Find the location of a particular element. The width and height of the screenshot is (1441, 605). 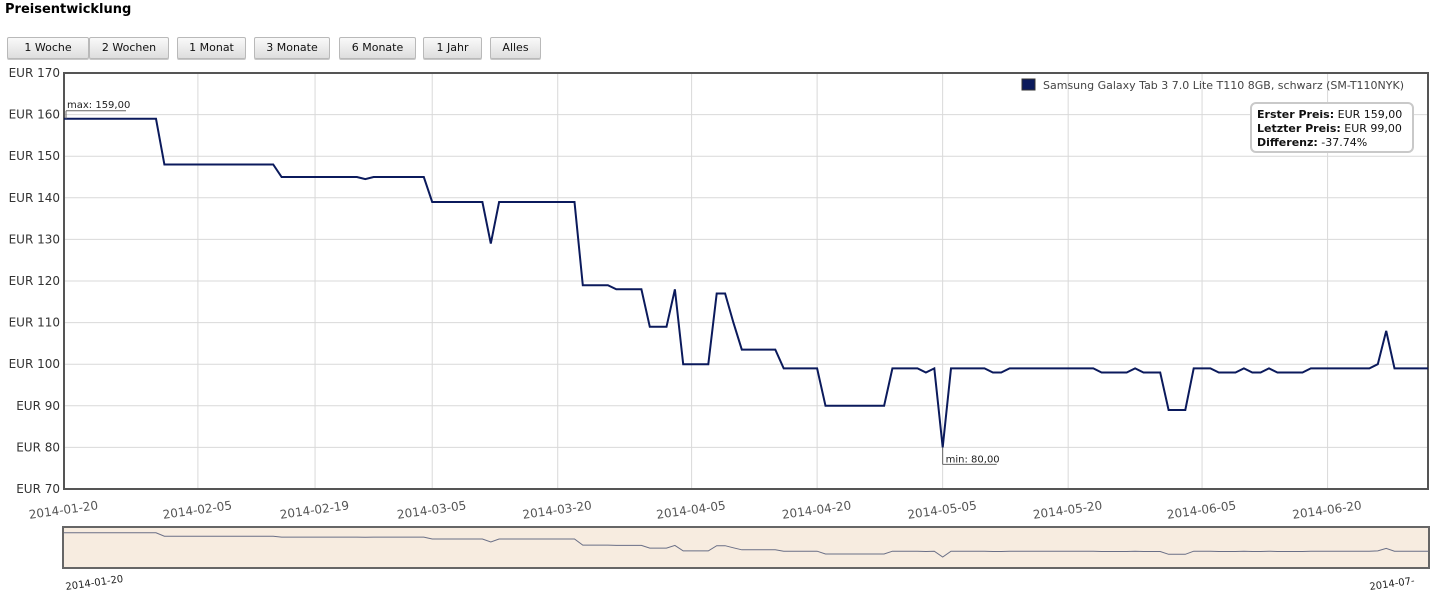

range-button-1-year: 1 Jahr is located at coordinates (452, 48).